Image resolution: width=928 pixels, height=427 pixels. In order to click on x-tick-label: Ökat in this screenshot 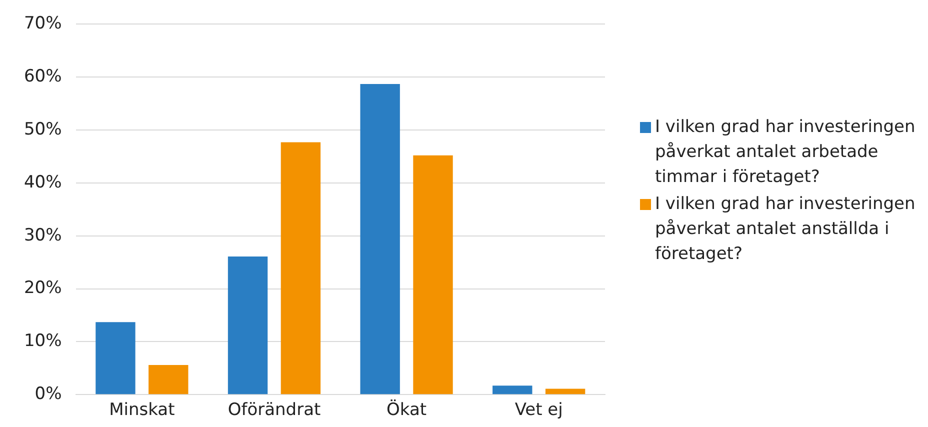, I will do `click(406, 409)`.